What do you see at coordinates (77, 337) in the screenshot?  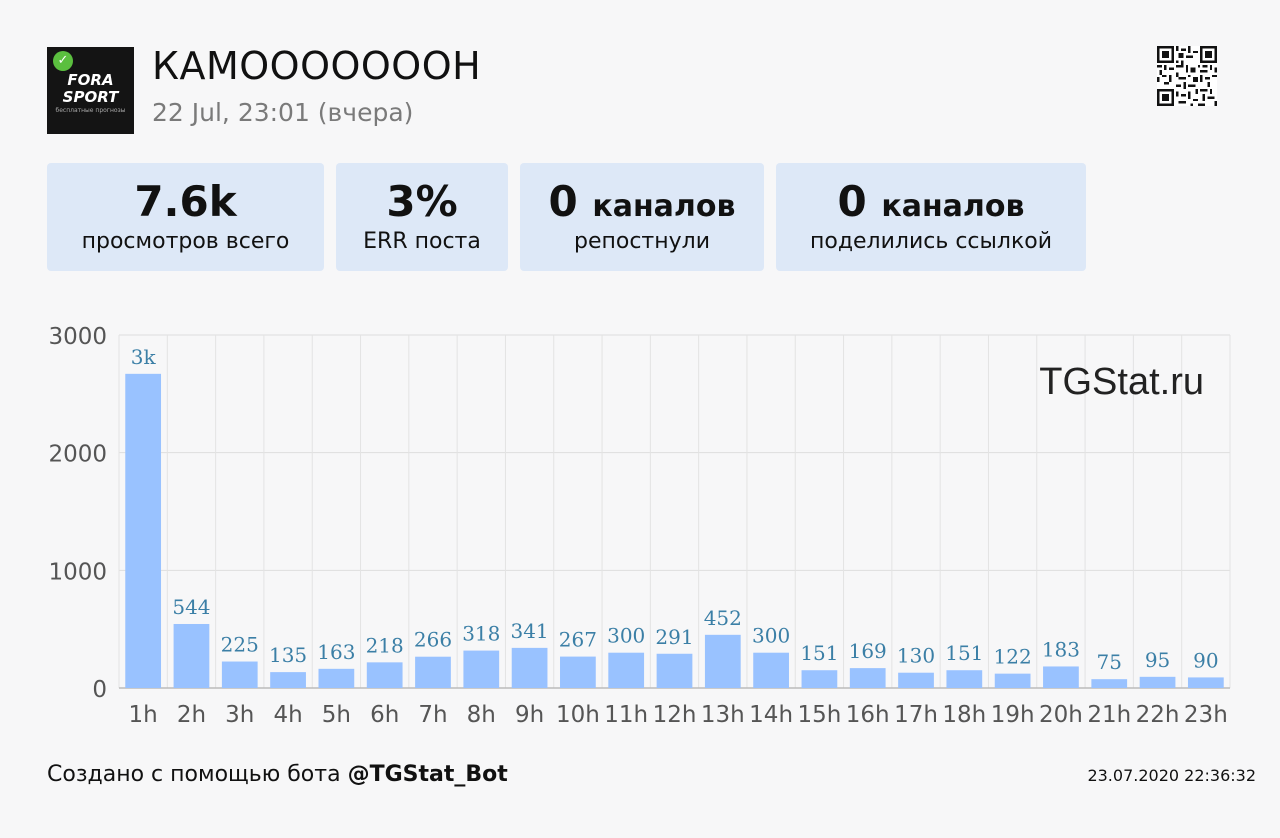 I see `y-tick-label: 3000` at bounding box center [77, 337].